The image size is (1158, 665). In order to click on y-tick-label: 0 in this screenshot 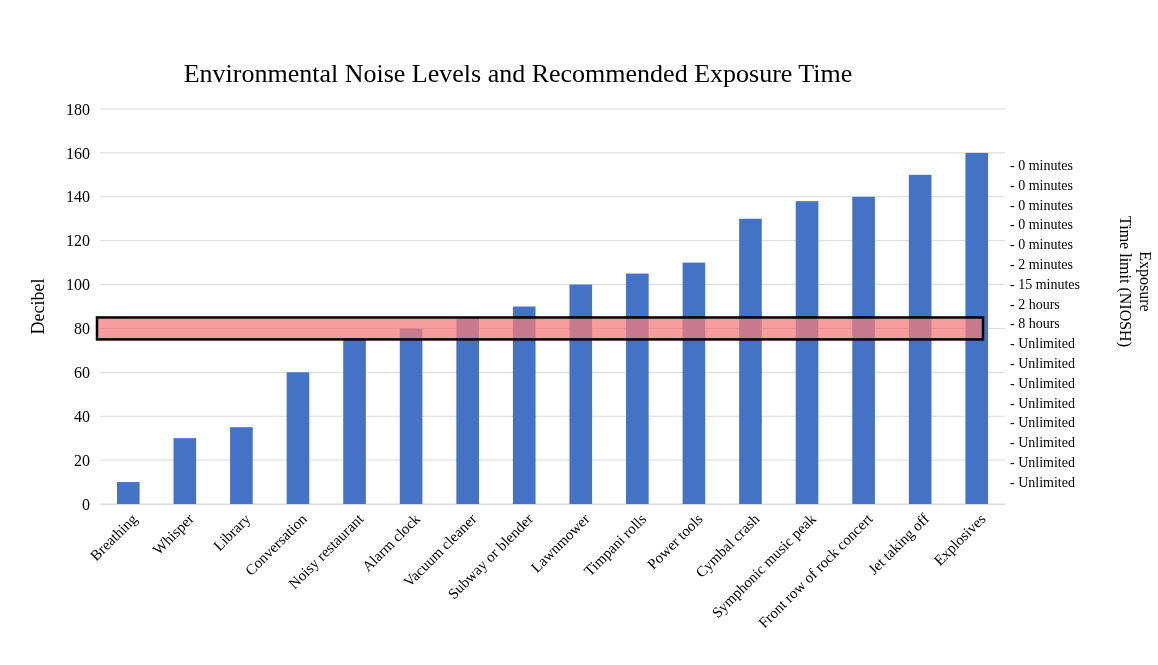, I will do `click(86, 504)`.